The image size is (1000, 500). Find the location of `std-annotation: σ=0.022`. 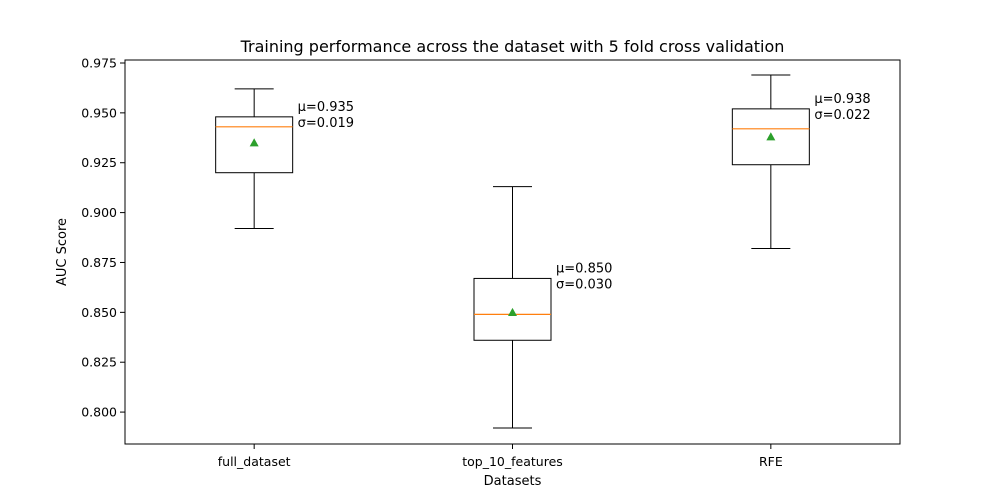

std-annotation: σ=0.022 is located at coordinates (842, 115).